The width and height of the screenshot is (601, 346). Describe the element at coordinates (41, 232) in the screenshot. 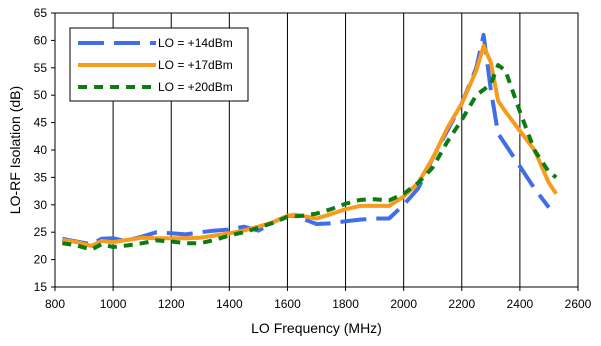

I see `y-tick-label: 25` at that location.